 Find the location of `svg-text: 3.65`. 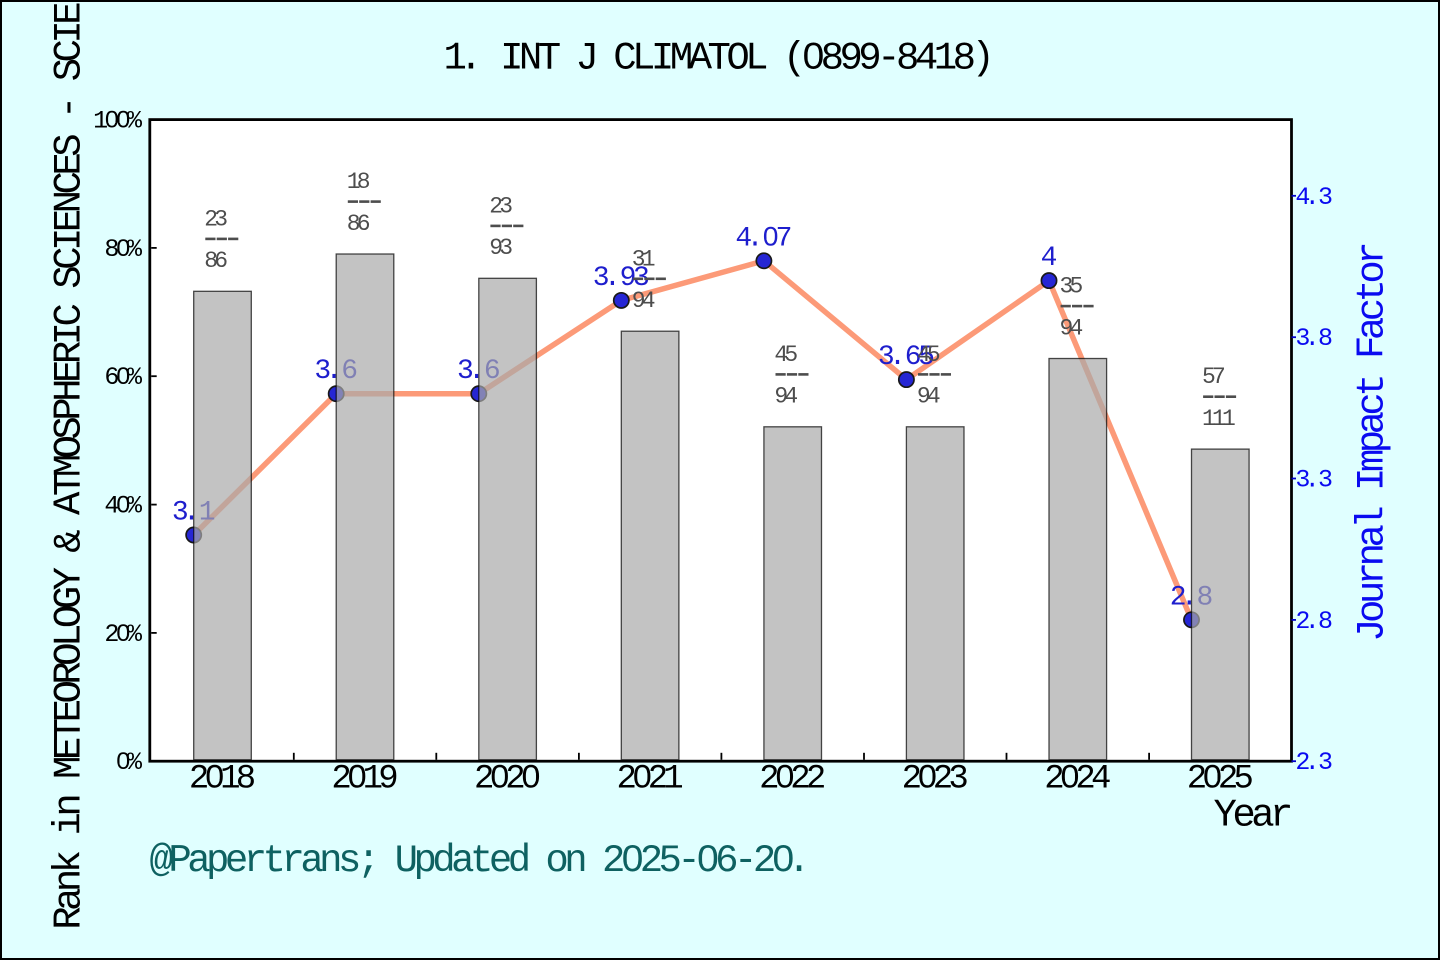

svg-text: 3.65 is located at coordinates (906, 357).